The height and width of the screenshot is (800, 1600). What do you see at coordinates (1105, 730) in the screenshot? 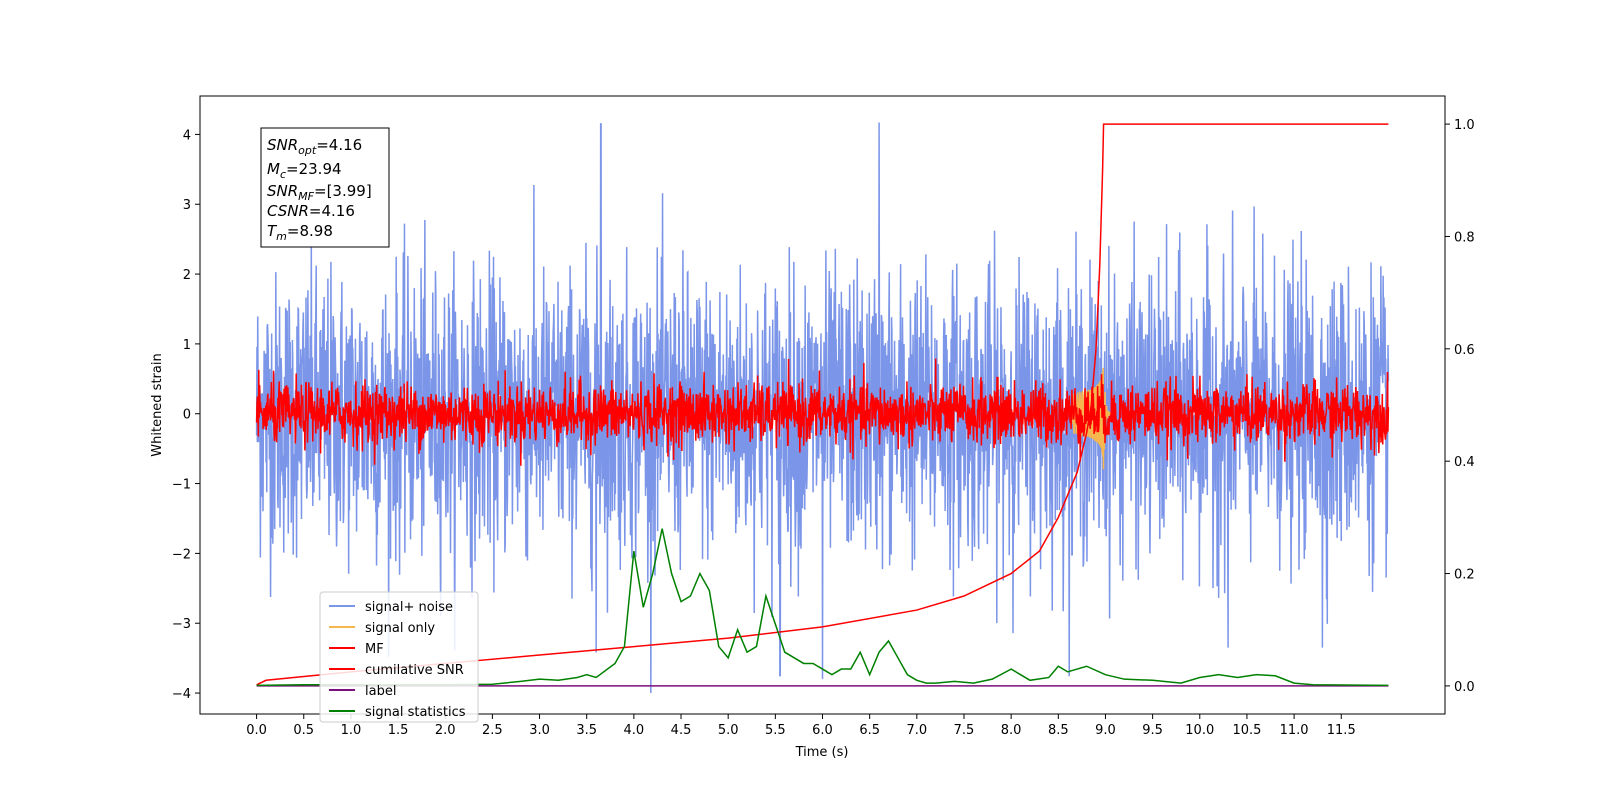
I see `x-tick-label: 9.0` at bounding box center [1105, 730].